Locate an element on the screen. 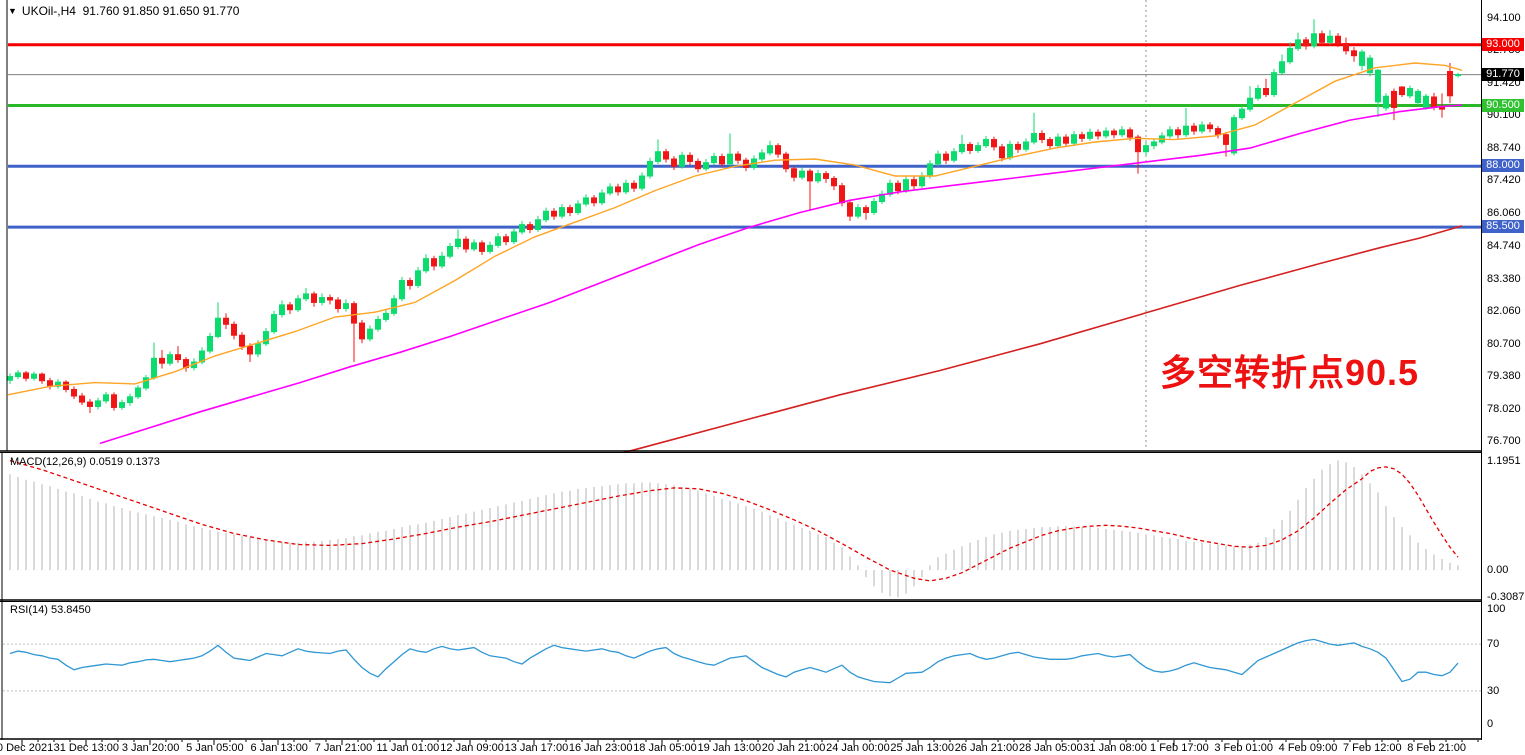  symbol-timeframe: UKOil-,H4 is located at coordinates (48, 11).